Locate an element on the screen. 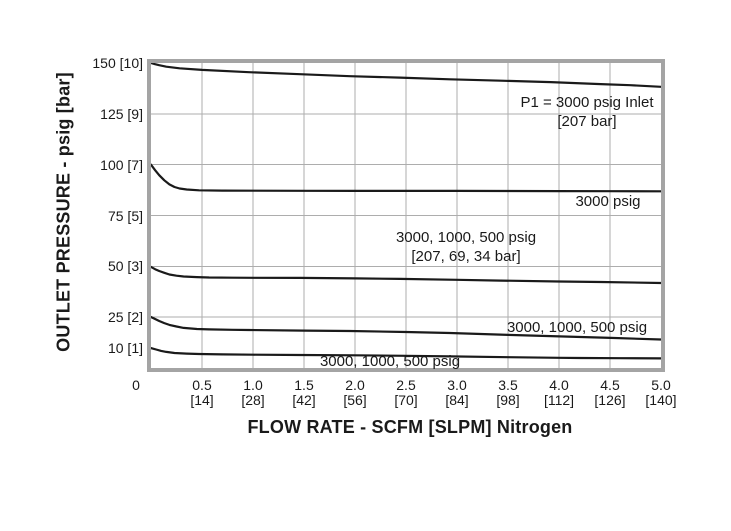 This screenshot has width=731, height=531. x-tick-label: 1.0 [28] is located at coordinates (253, 392).